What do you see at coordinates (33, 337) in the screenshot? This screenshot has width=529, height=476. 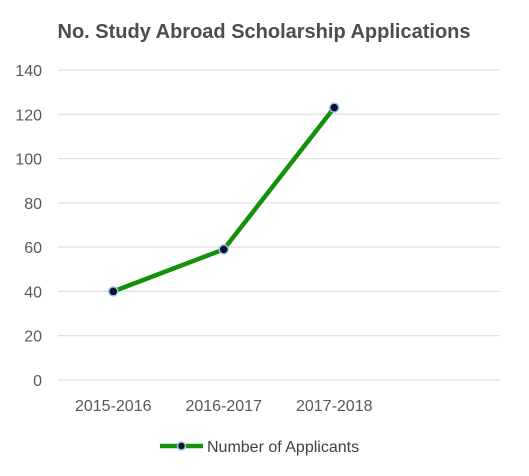 I see `y-tick-label: 20` at bounding box center [33, 337].